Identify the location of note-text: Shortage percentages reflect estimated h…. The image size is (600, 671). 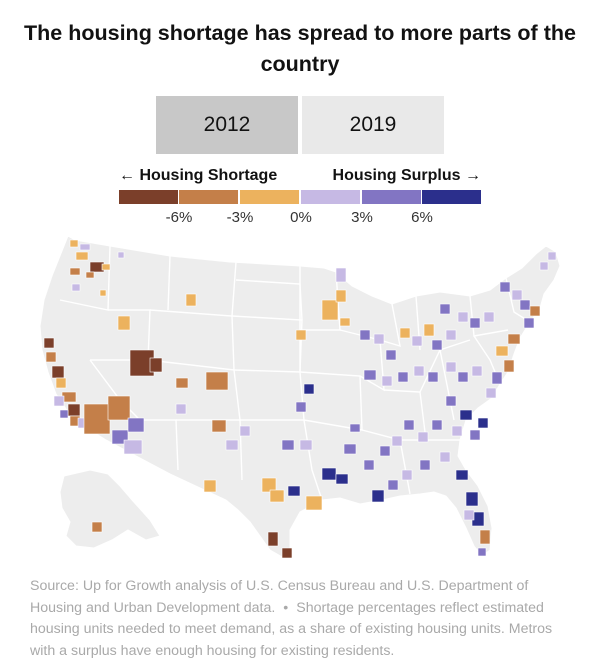
(291, 629).